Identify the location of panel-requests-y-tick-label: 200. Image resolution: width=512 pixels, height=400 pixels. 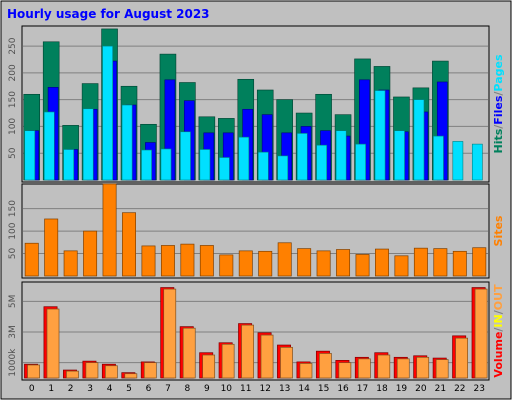
(13, 72).